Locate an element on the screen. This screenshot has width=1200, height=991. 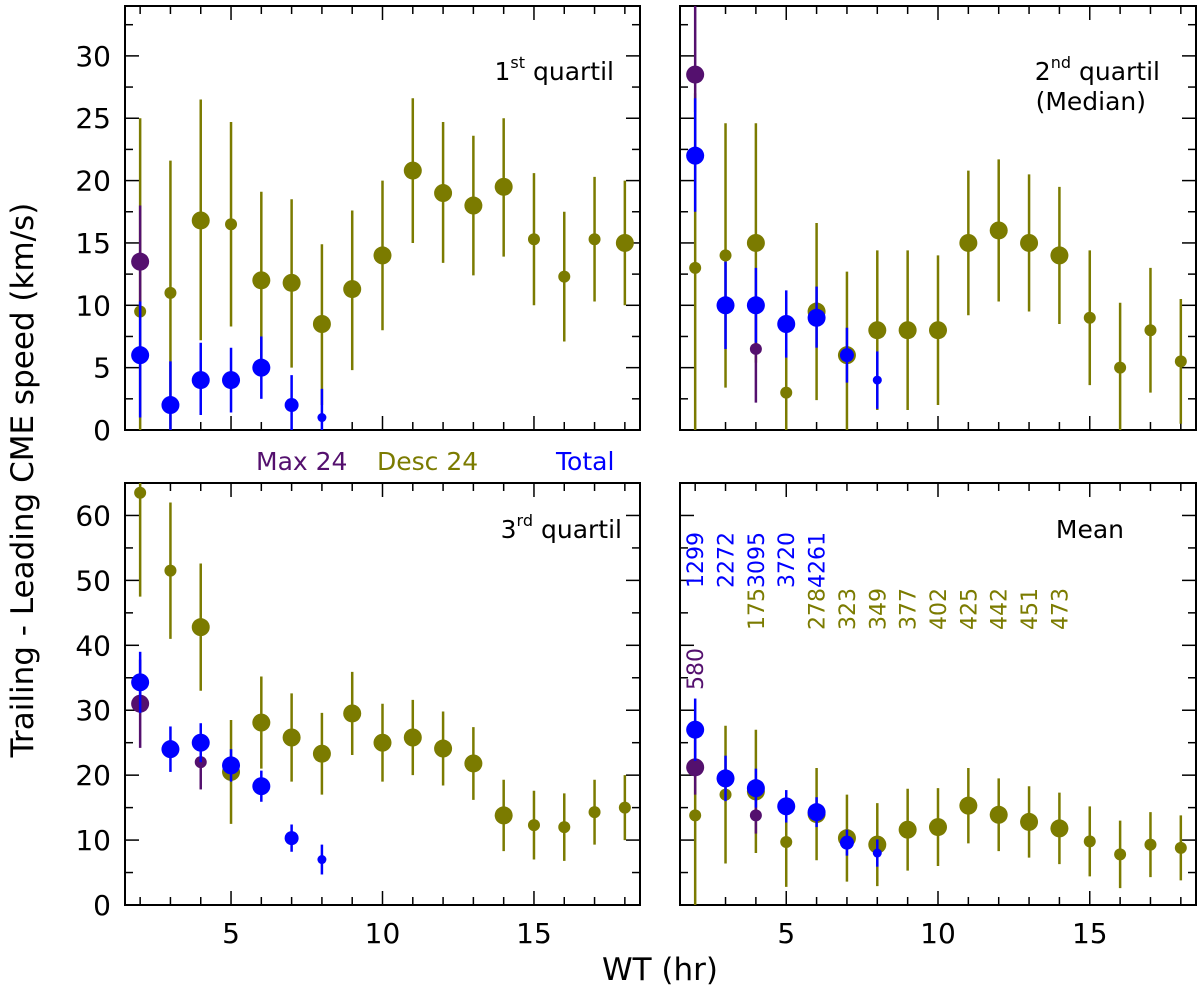
q3-ytick-label: 10 is located at coordinates (93, 840).